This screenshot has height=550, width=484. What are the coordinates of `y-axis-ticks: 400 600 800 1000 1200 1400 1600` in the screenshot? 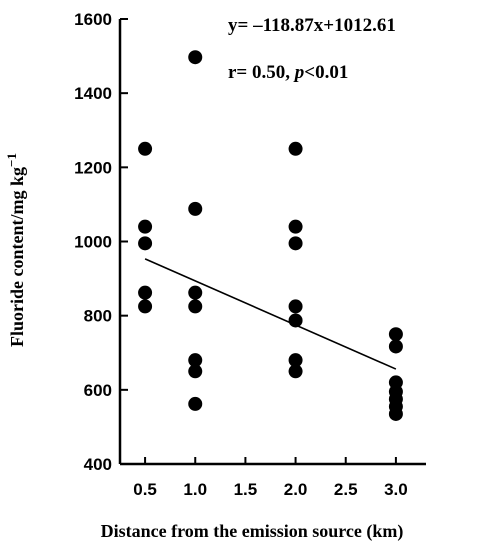 It's located at (101, 242).